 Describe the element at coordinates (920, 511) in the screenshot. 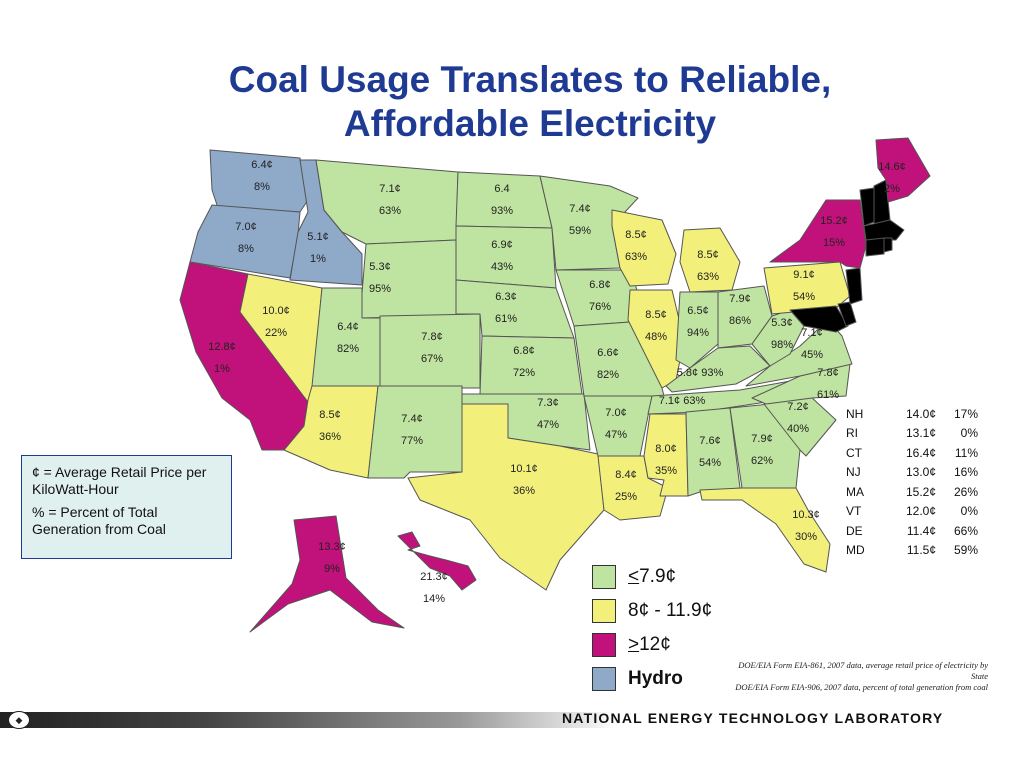

I see `table-price: 12.0¢` at that location.